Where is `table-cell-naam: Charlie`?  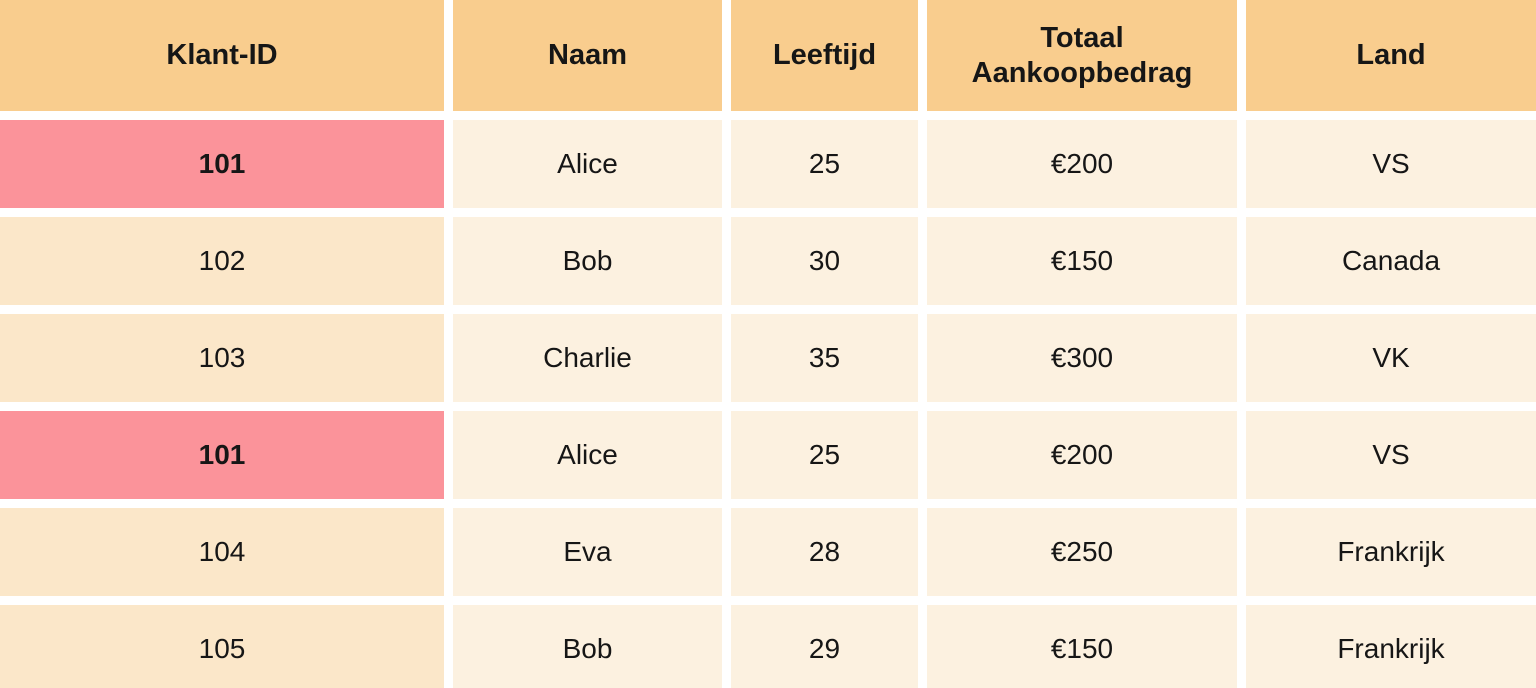
table-cell-naam: Charlie is located at coordinates (587, 358).